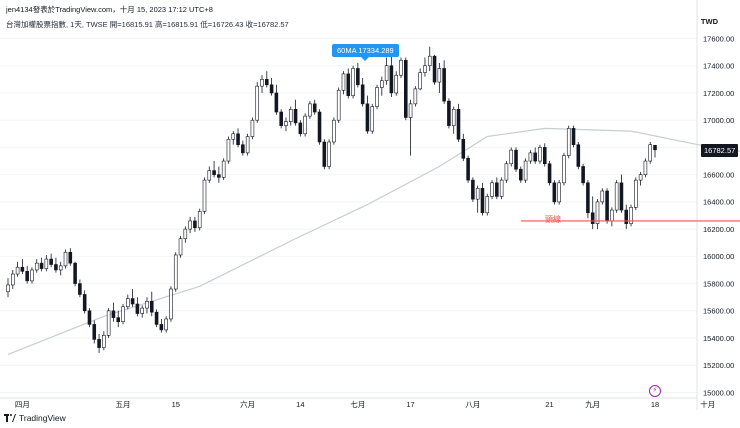 This screenshot has width=740, height=428. I want to click on time-tick-label: 八月, so click(472, 404).